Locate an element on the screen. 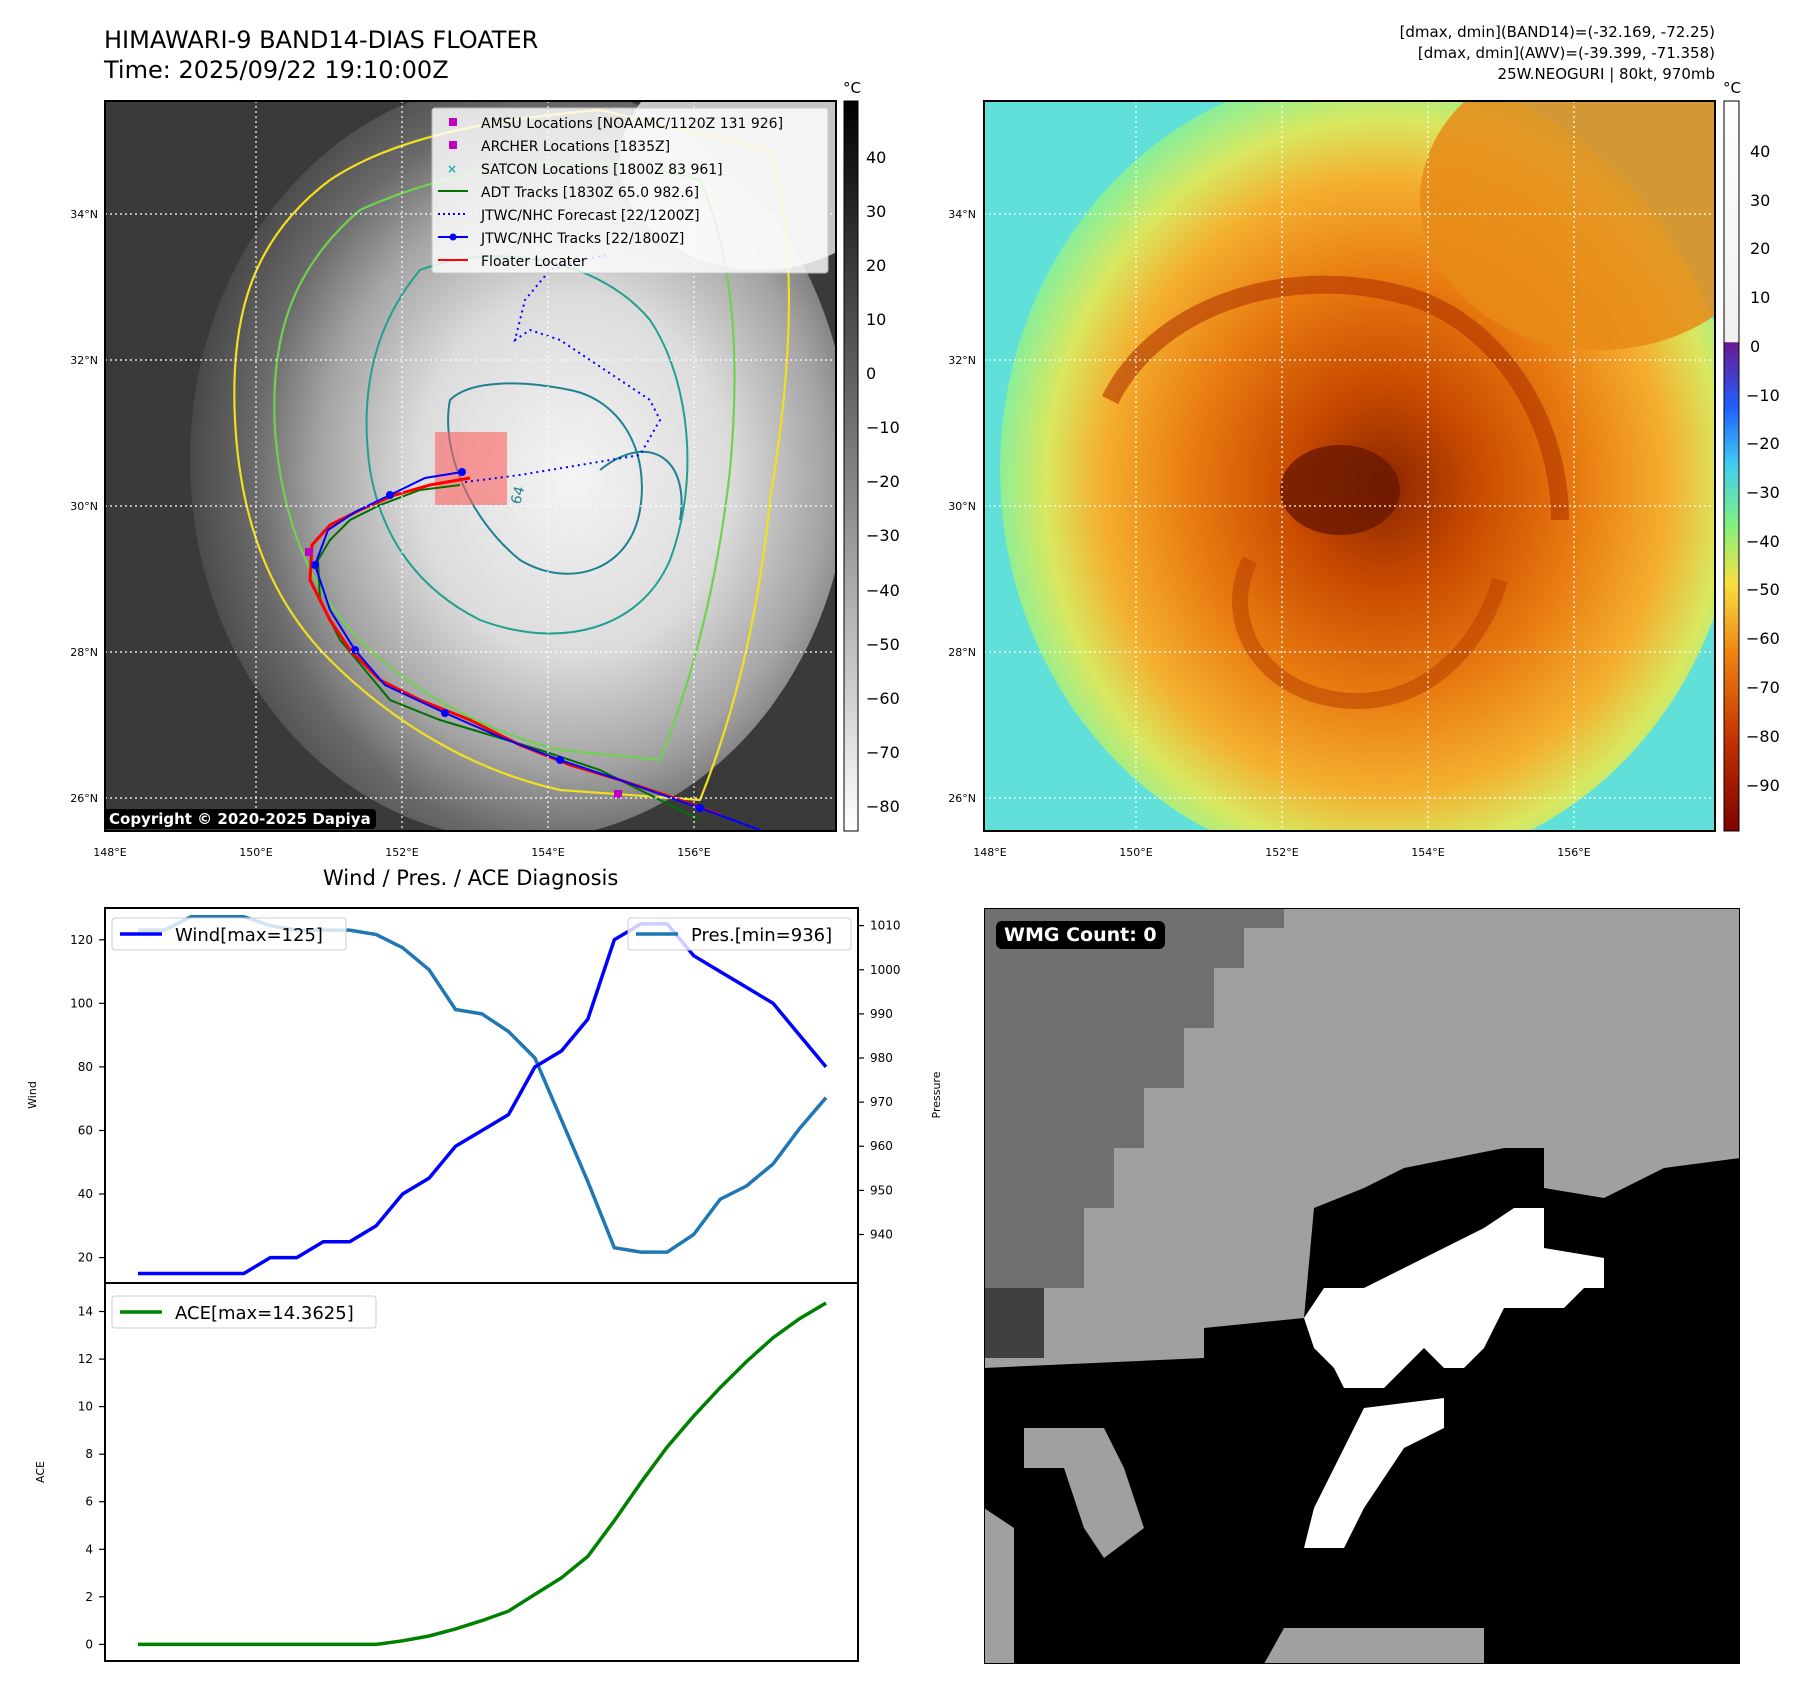 Image resolution: width=1797 pixels, height=1690 pixels. amsu-marker is located at coordinates (618, 794).